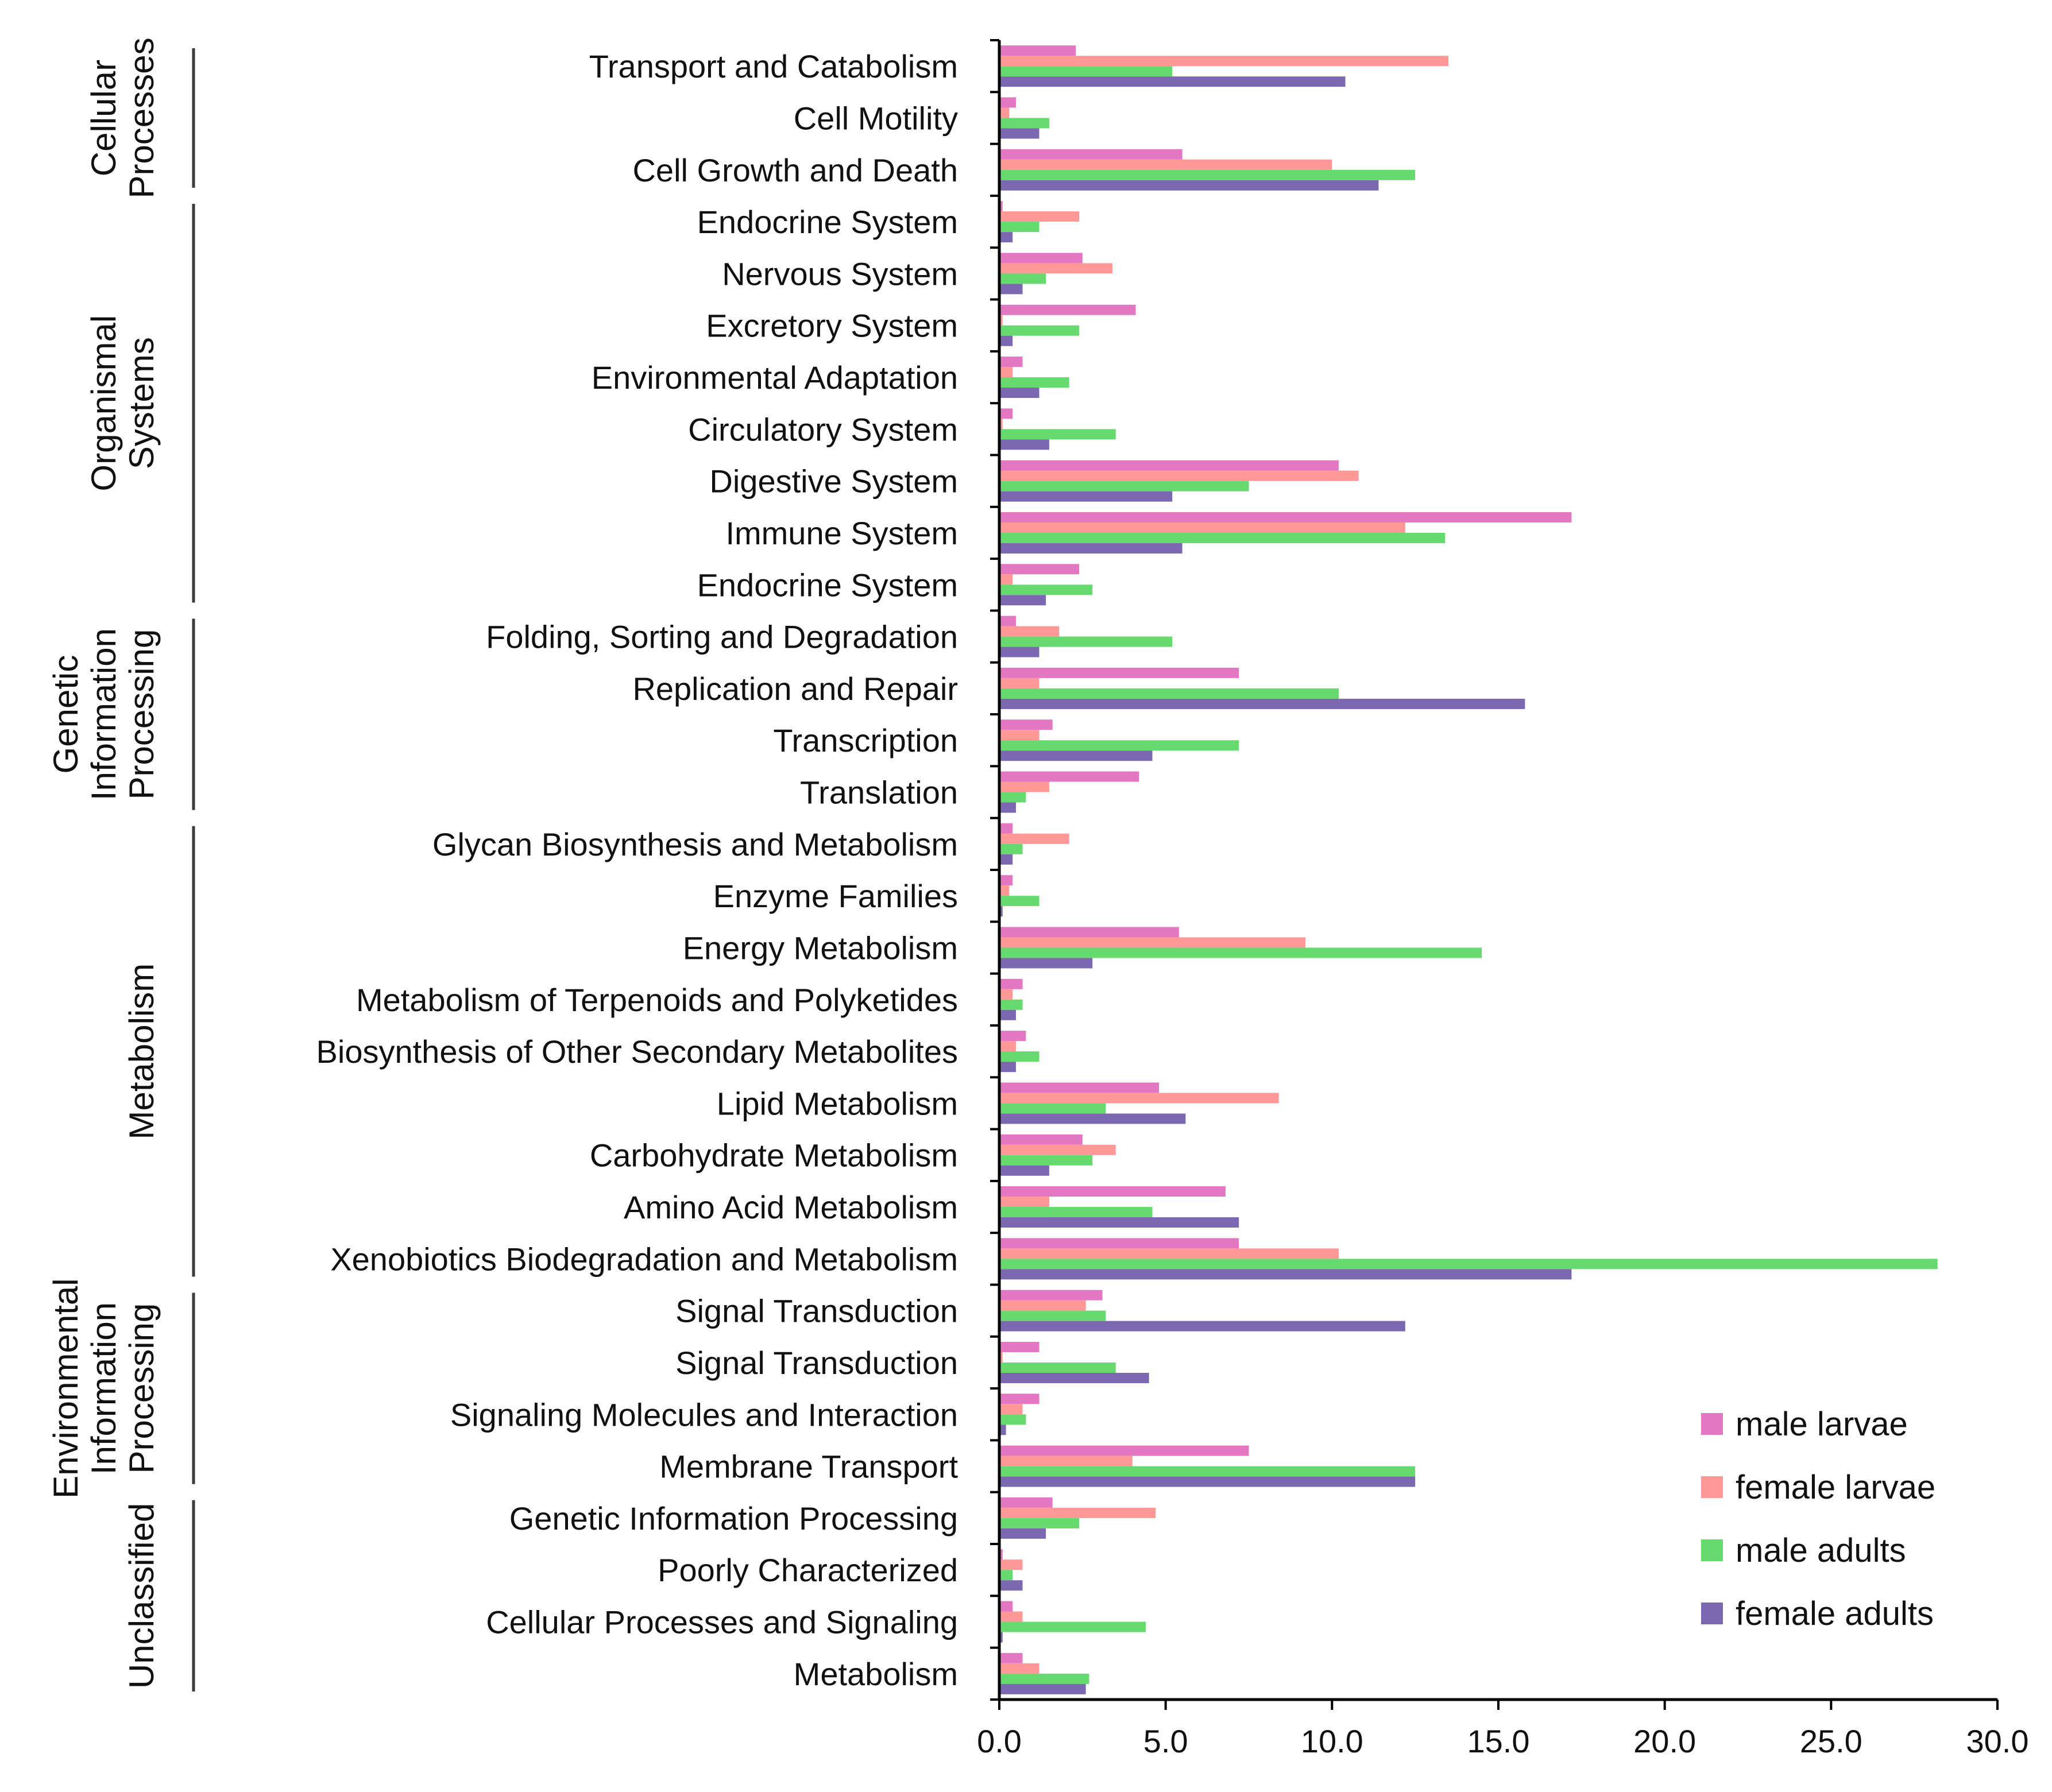 The width and height of the screenshot is (2052, 1792). Describe the element at coordinates (103, 714) in the screenshot. I see `group-label-information: Information` at that location.